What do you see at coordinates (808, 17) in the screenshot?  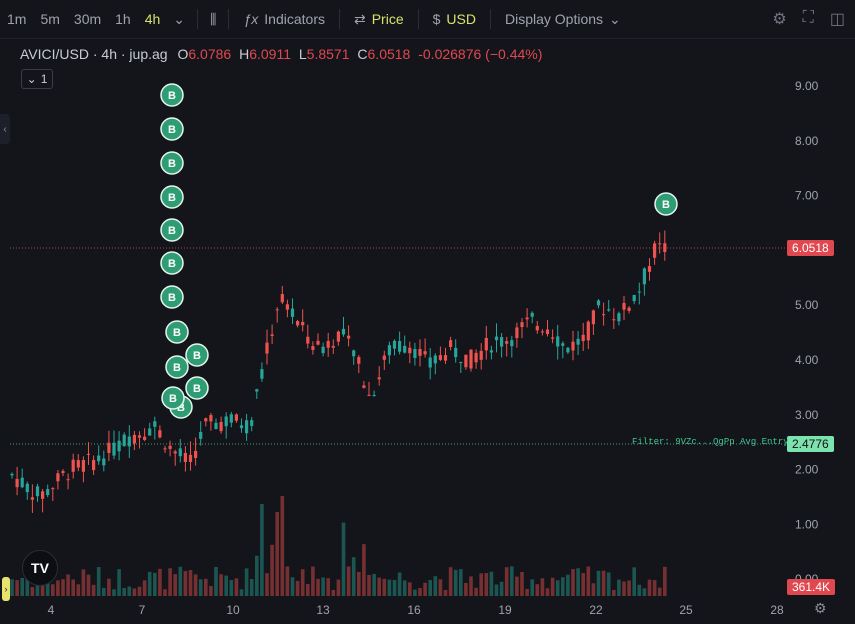 I see `fullscreen-icon: ⛶` at bounding box center [808, 17].